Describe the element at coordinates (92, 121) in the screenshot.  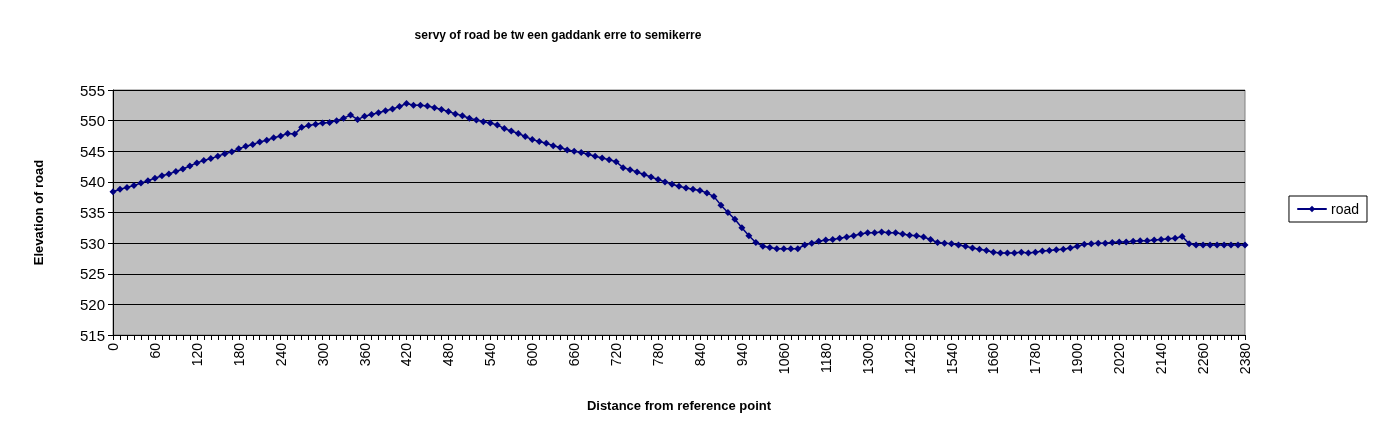
I see `y-tick-label: 550` at that location.